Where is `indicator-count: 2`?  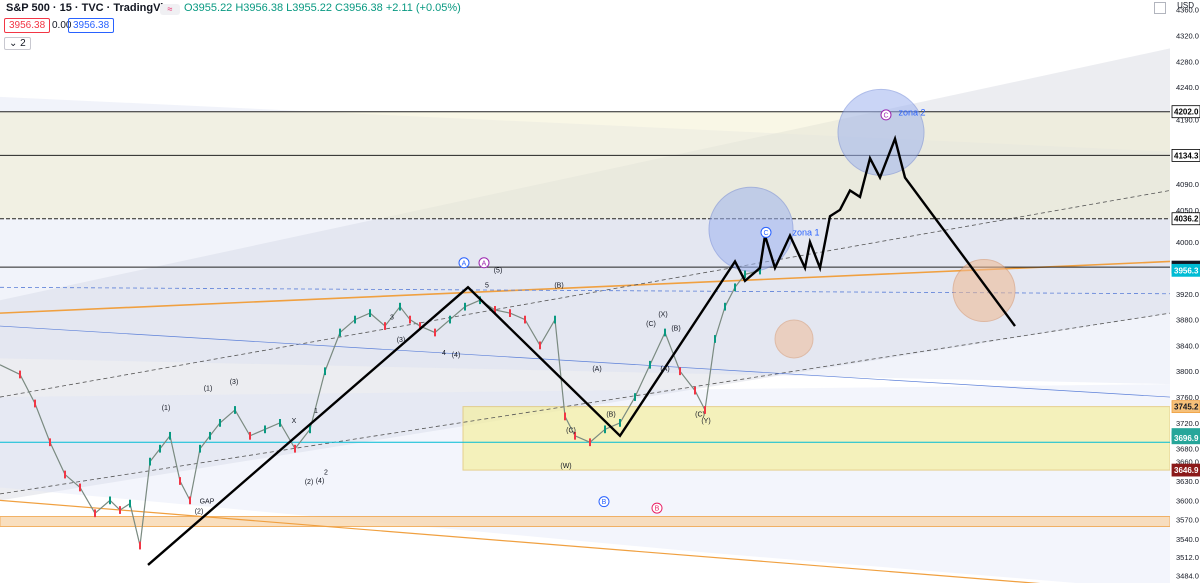 indicator-count: 2 is located at coordinates (23, 43).